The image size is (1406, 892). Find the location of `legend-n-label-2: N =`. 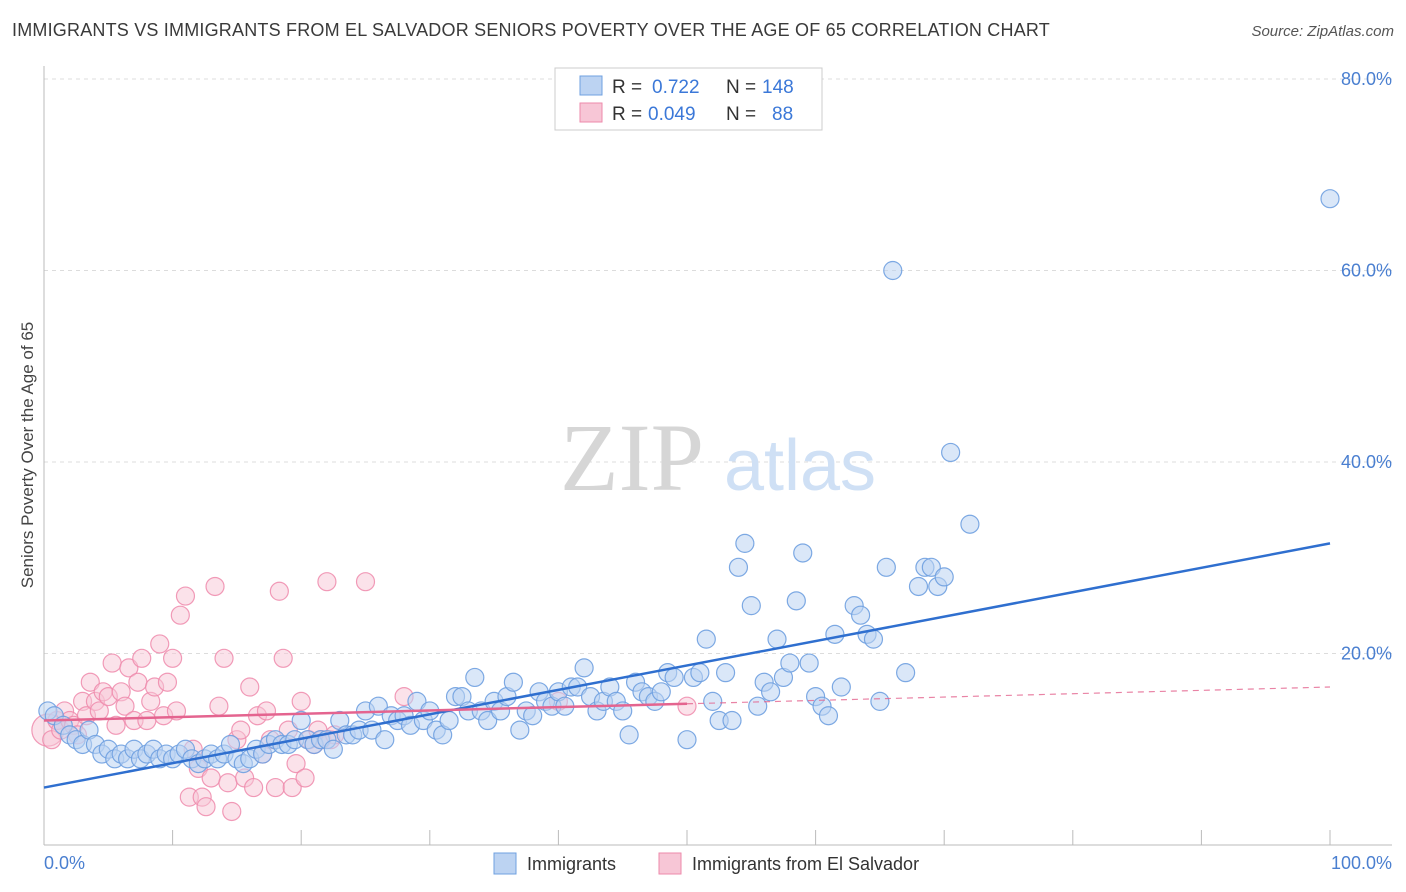

legend-n-label-2: N = is located at coordinates (741, 114).